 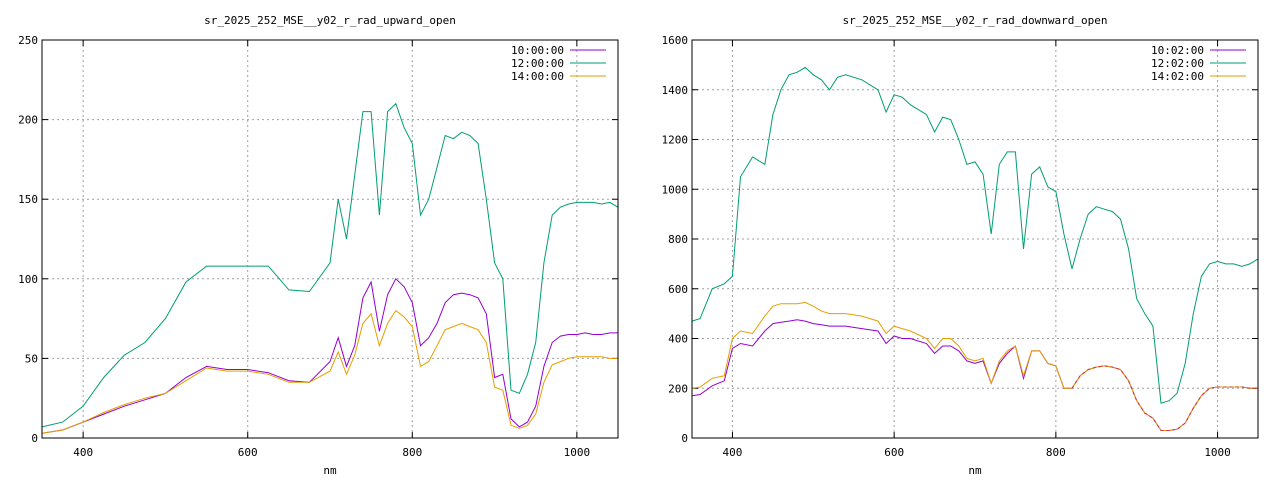 I want to click on y-tick-label: 600, so click(x=678, y=289).